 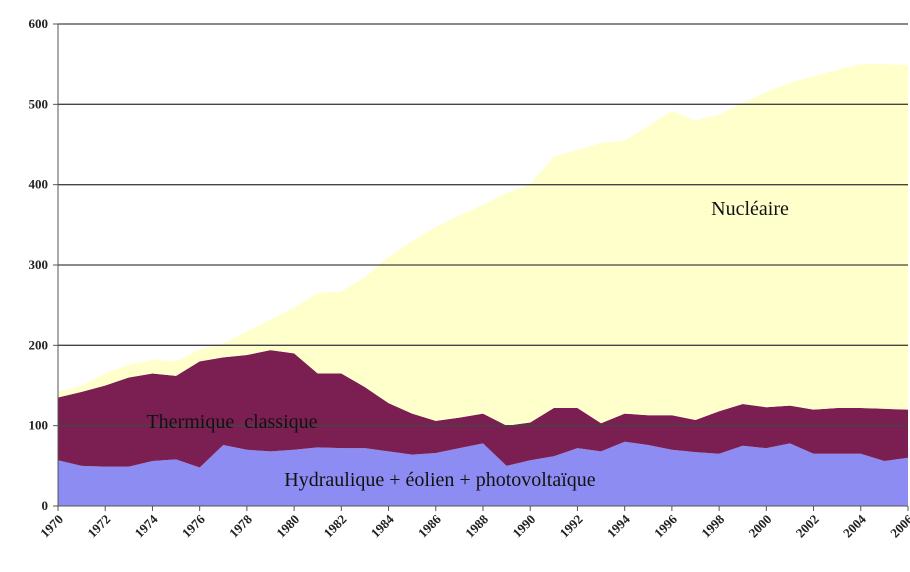 What do you see at coordinates (287, 526) in the screenshot?
I see `x-tick-label: 1980` at bounding box center [287, 526].